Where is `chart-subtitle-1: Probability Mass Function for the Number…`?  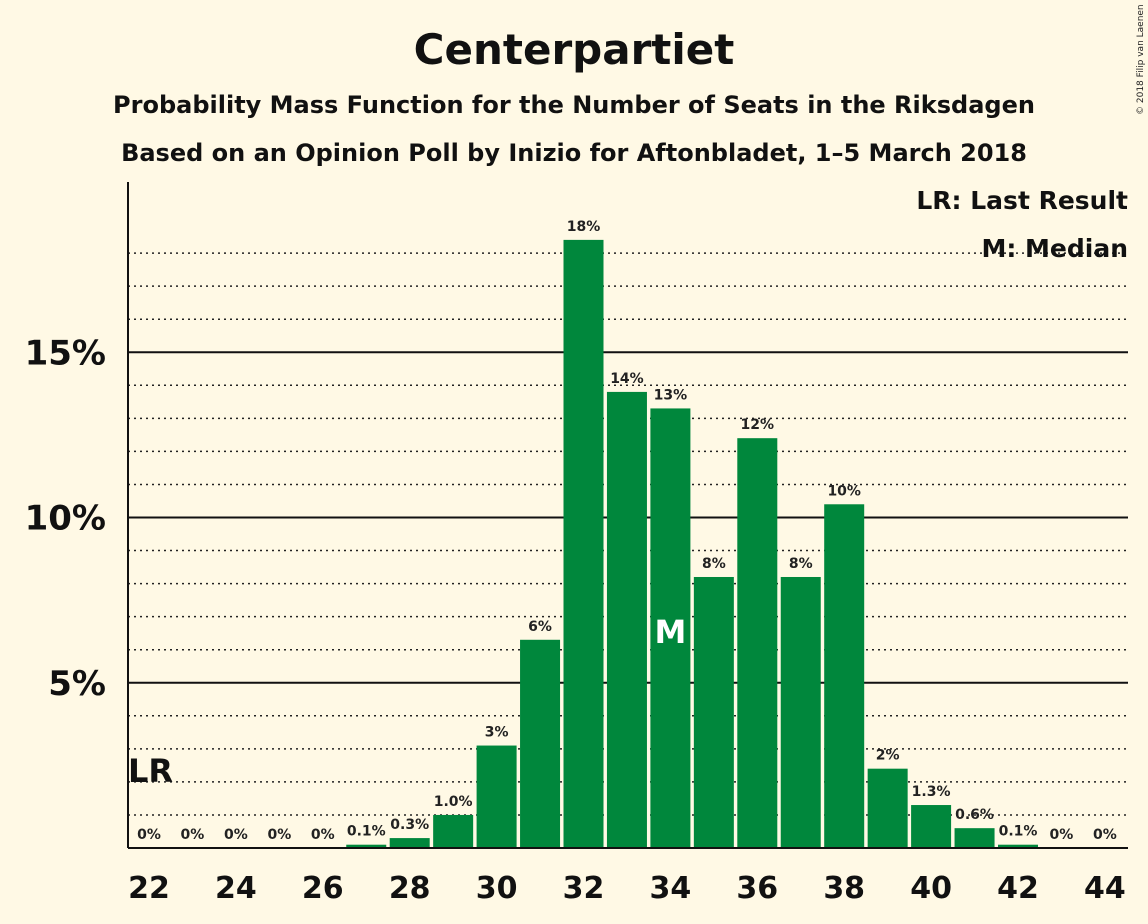
chart-subtitle-1: Probability Mass Function for the Number… is located at coordinates (574, 105).